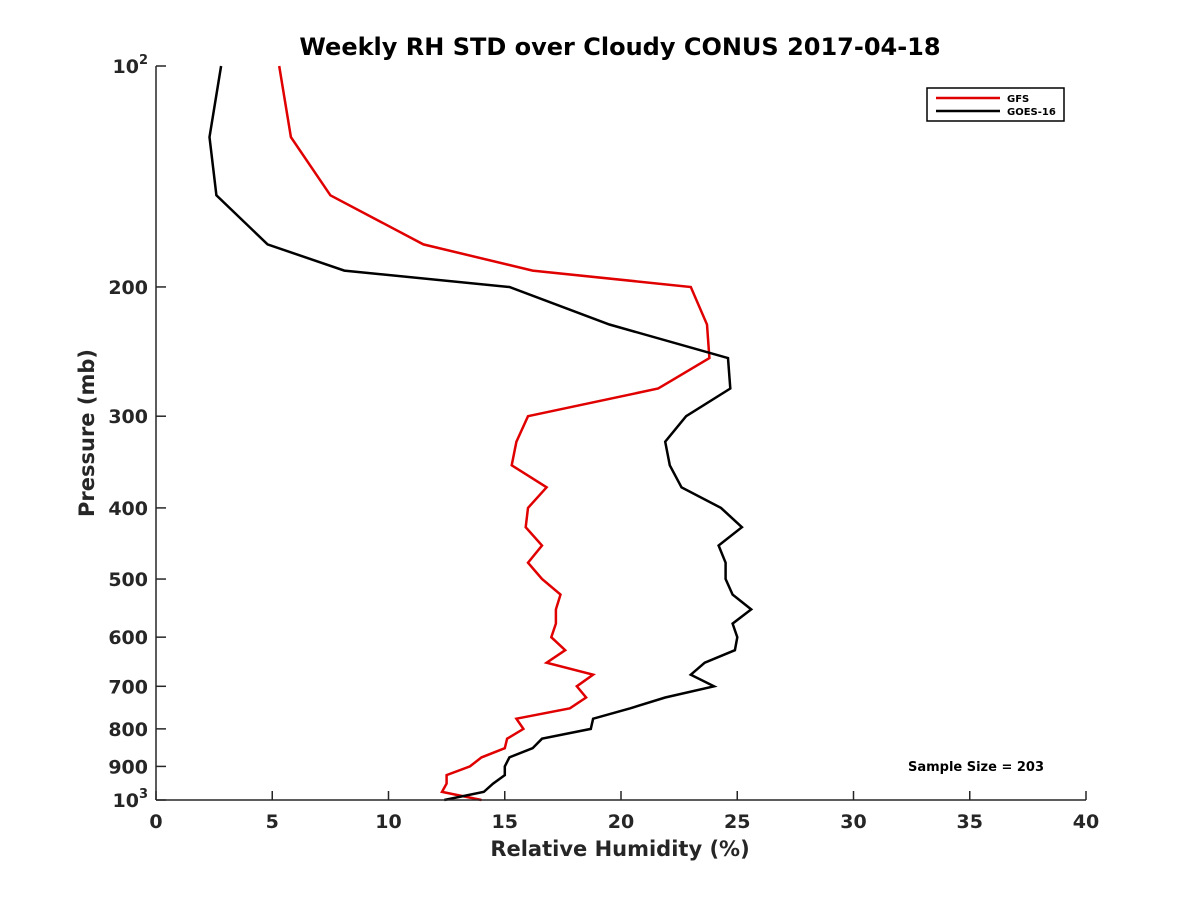 This screenshot has height=900, width=1200. I want to click on x-ticks: 0 5 10 15 20 25 30 35 40, so click(624, 812).